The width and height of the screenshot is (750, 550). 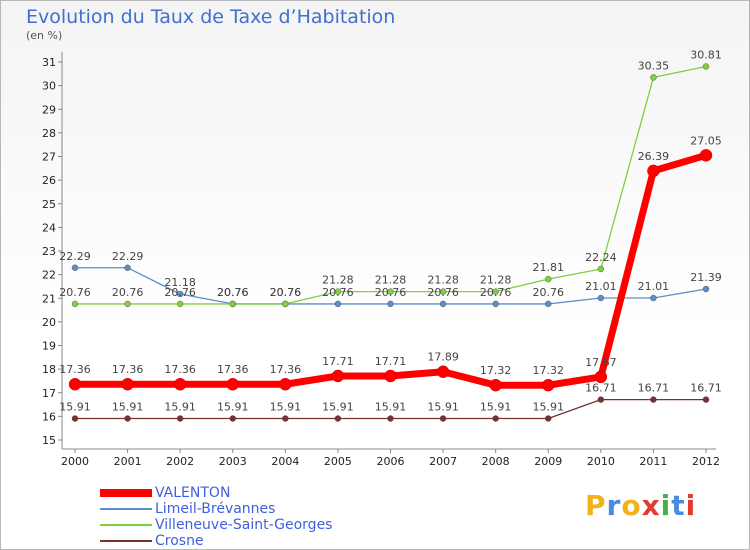 What do you see at coordinates (49, 416) in the screenshot?
I see `y-tick-label: 16` at bounding box center [49, 416].